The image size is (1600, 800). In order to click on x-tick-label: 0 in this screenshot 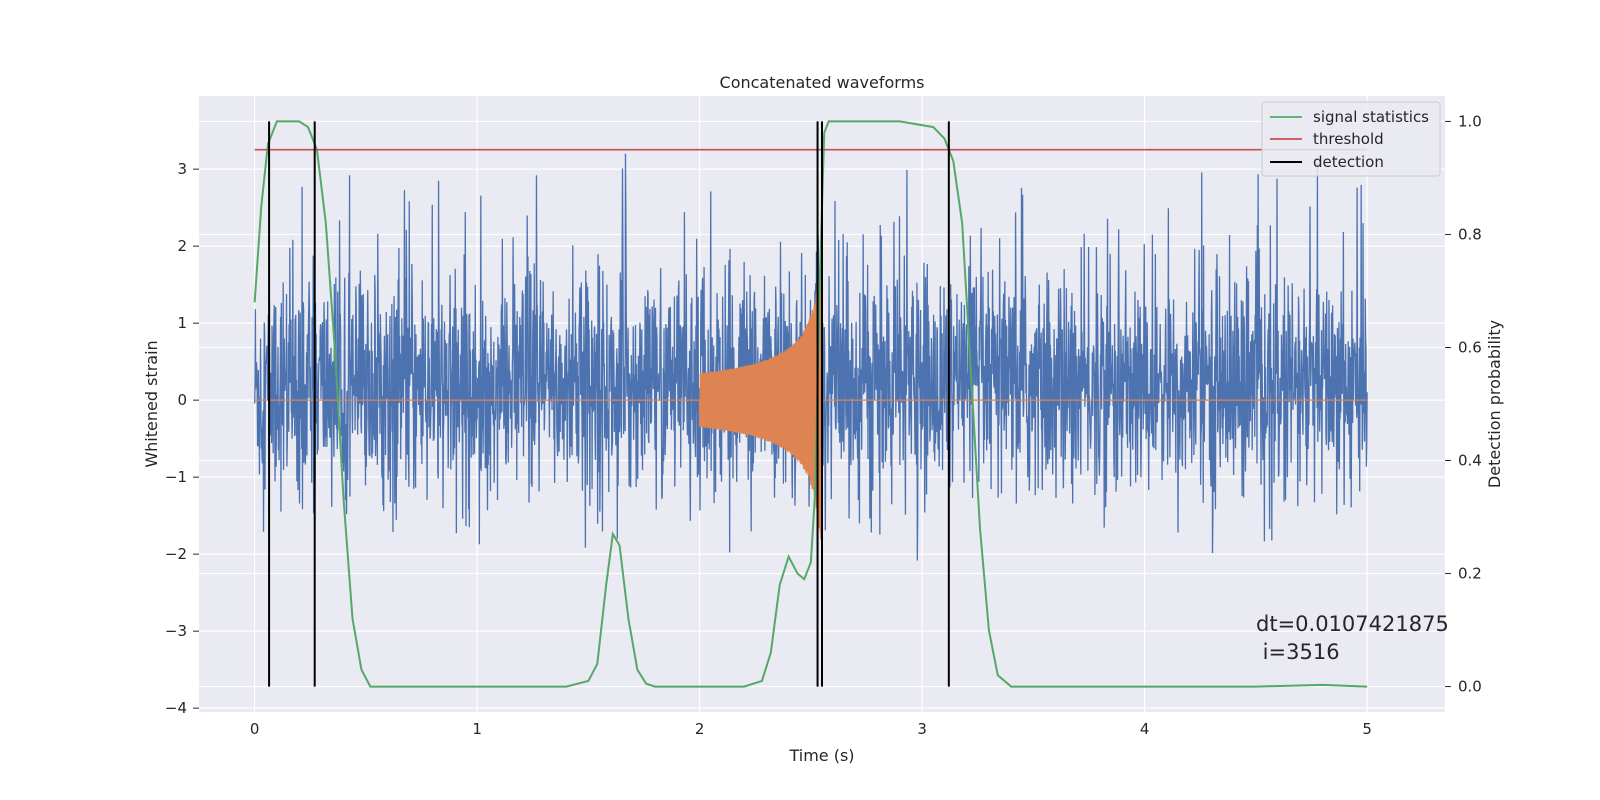, I will do `click(255, 729)`.